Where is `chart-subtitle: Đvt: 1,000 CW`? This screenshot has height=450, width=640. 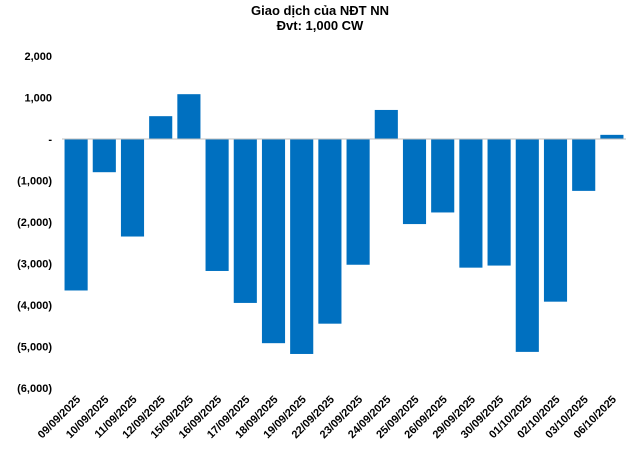
chart-subtitle: Đvt: 1,000 CW is located at coordinates (320, 25).